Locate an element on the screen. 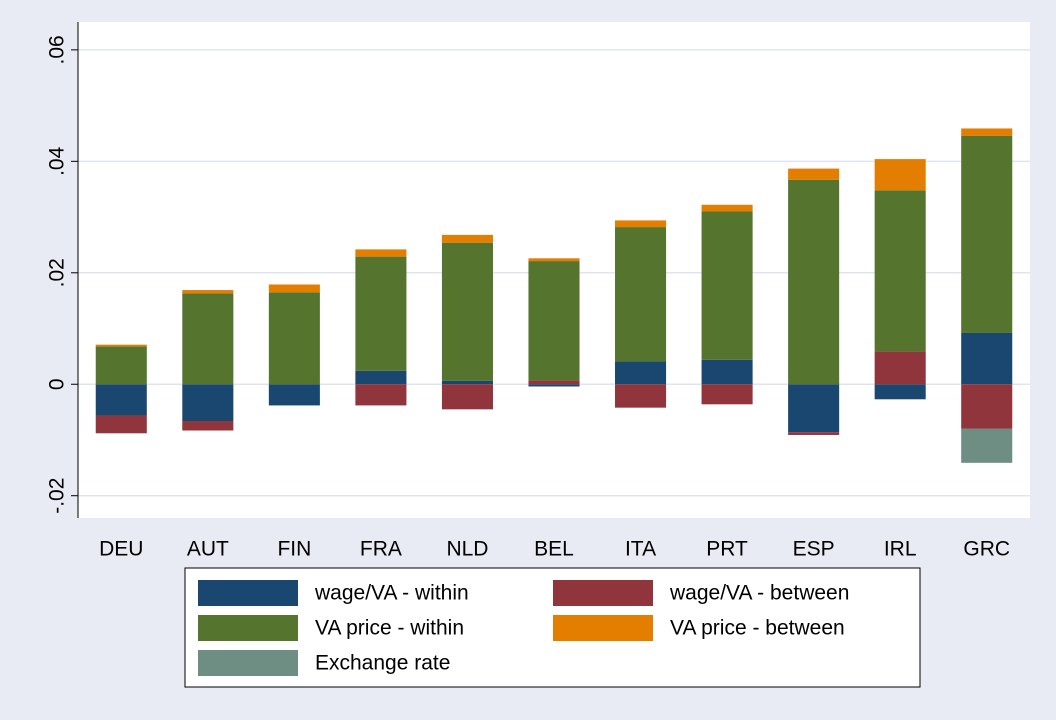  x-tick-label: NLD is located at coordinates (467, 549).